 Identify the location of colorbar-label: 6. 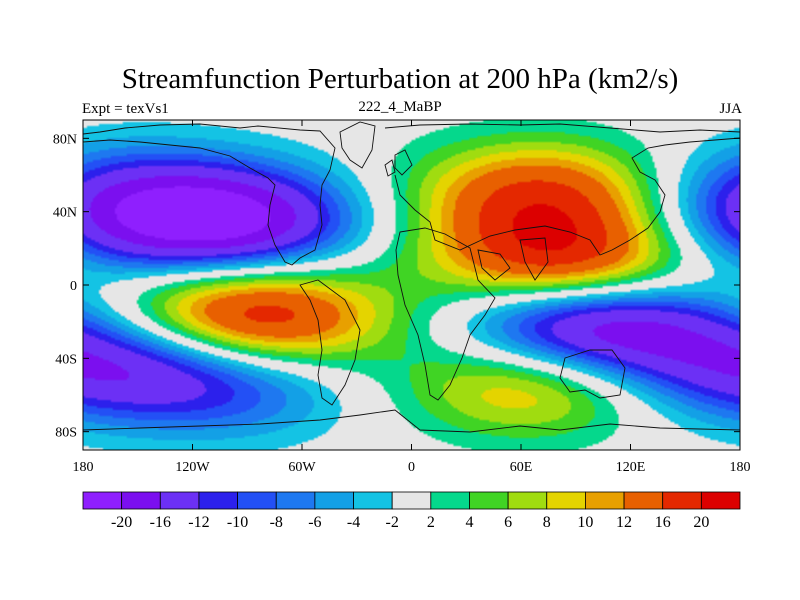
(508, 522).